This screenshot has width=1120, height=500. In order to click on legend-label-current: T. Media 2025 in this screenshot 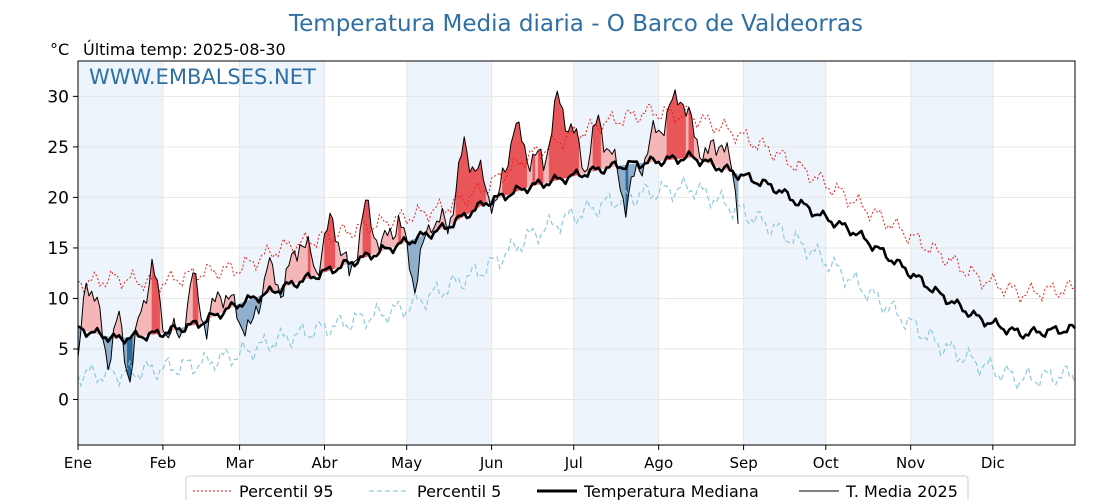, I will do `click(901, 491)`.